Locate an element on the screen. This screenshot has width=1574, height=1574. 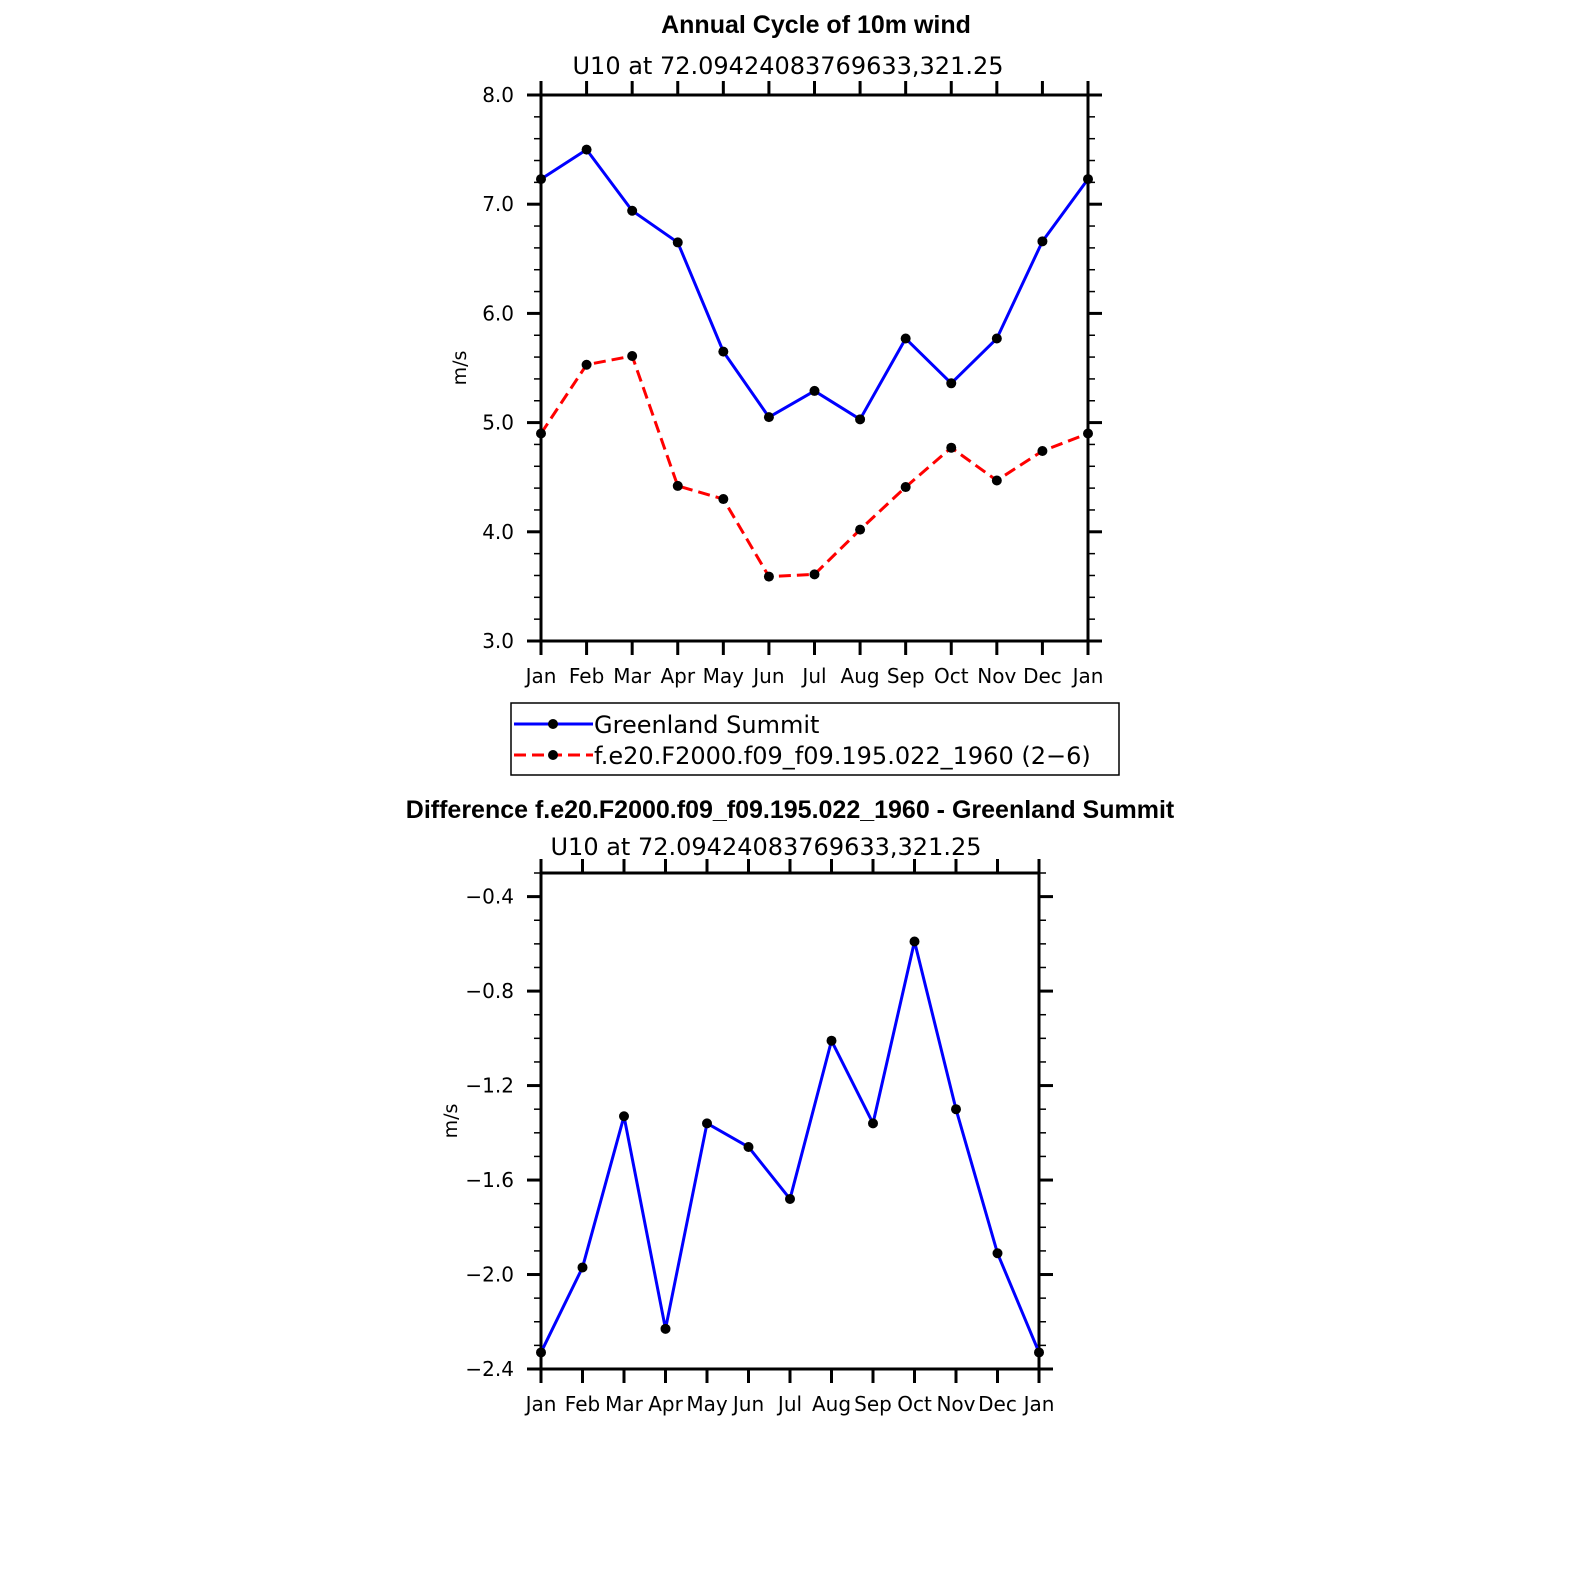
chart-title: Annual Cycle of 10m wind is located at coordinates (816, 25).